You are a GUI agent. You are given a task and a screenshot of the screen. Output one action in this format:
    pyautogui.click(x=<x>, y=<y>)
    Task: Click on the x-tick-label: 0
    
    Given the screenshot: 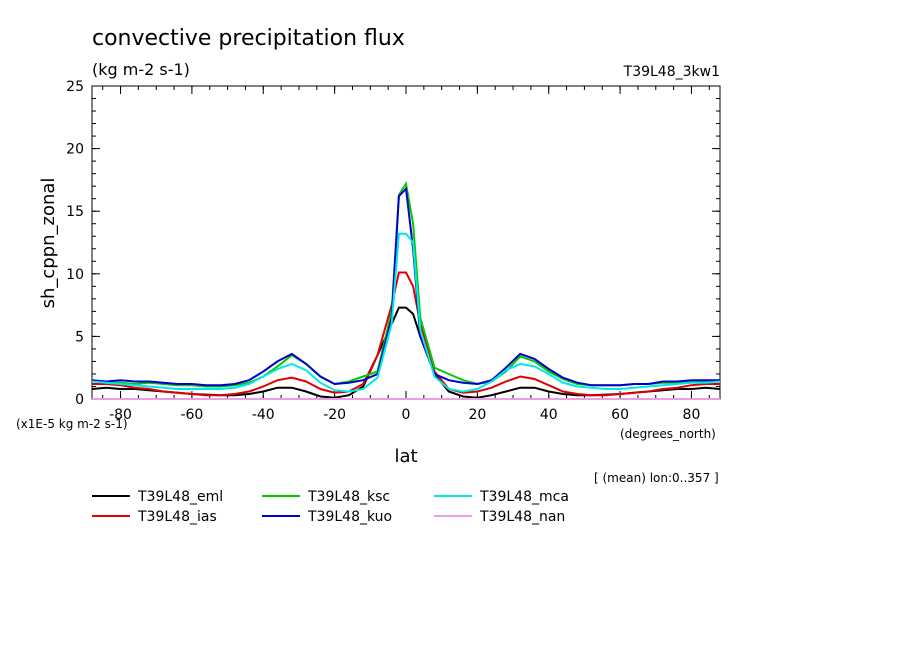 What is the action you would take?
    pyautogui.click(x=406, y=415)
    